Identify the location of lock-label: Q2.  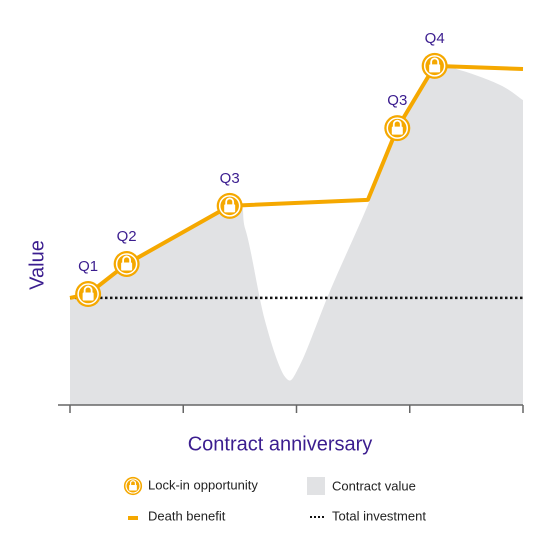
(127, 236).